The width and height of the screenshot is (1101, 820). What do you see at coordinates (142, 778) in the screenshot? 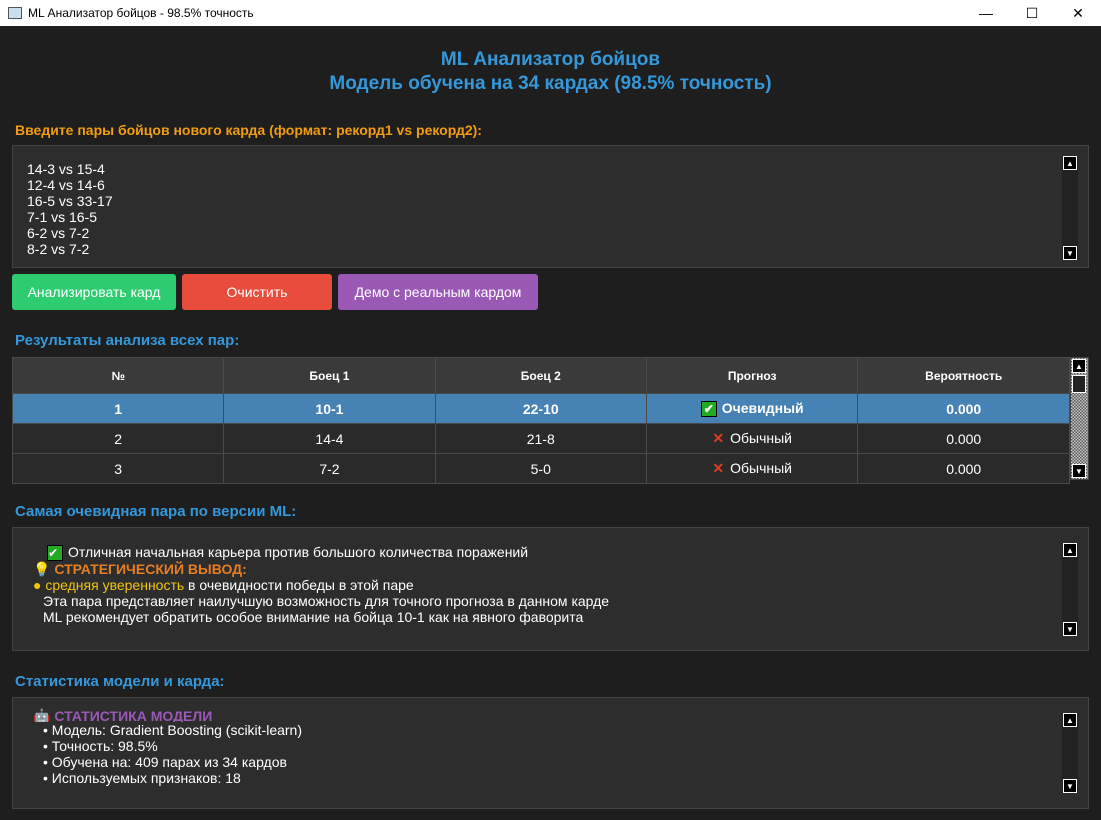
I see `stat-item: • Используемых признаков: 18` at bounding box center [142, 778].